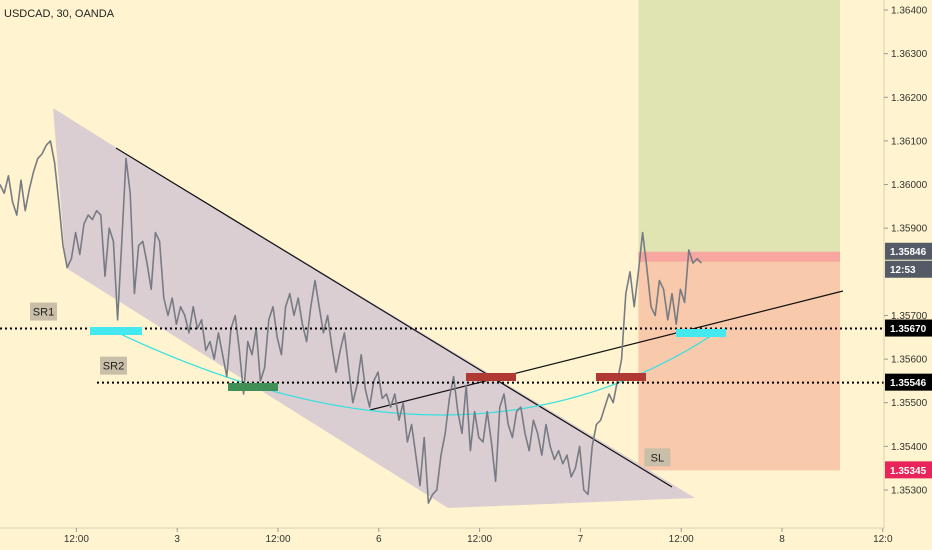  I want to click on x-tick-label: 6, so click(379, 539).